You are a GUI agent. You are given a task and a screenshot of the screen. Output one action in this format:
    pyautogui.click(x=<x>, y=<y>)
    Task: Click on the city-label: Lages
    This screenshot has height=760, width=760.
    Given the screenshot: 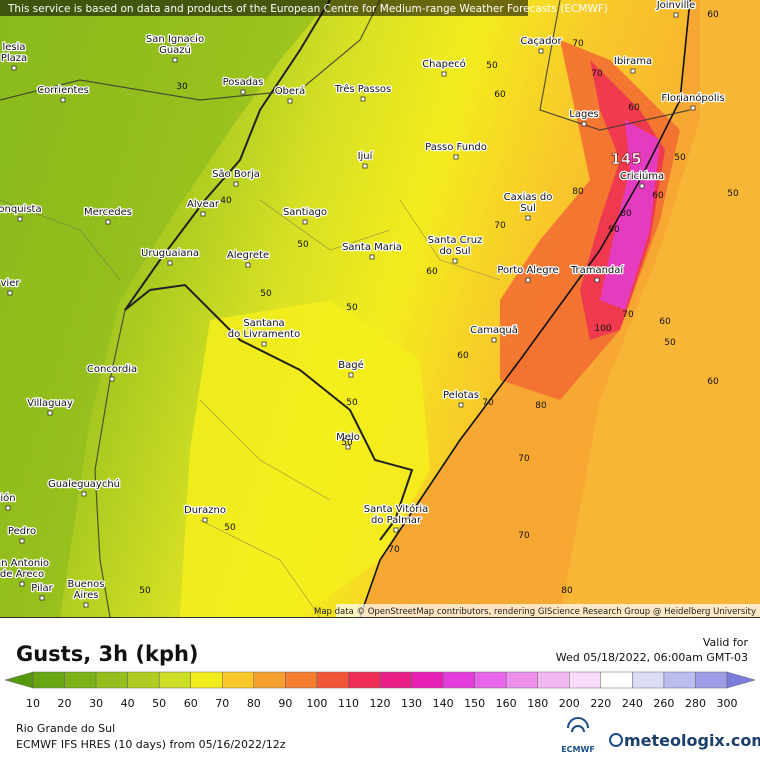 What is the action you would take?
    pyautogui.click(x=583, y=114)
    